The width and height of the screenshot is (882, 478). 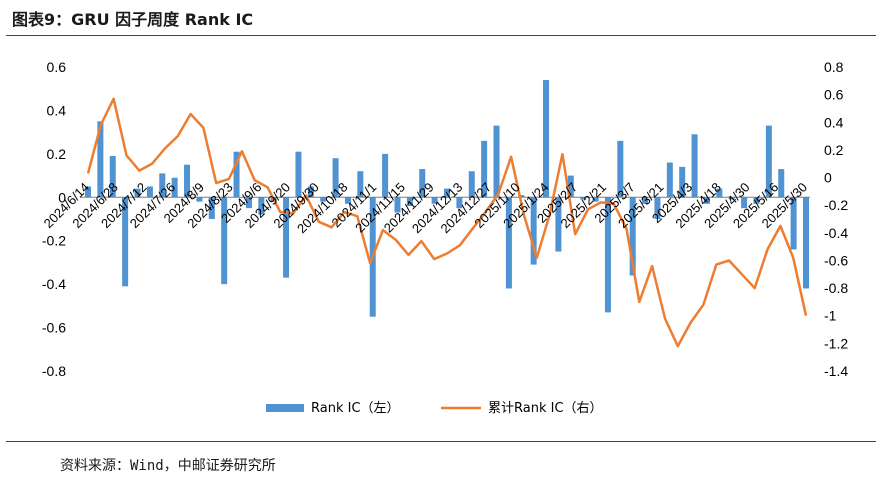 What do you see at coordinates (441, 441) in the screenshot?
I see `footer-rule` at bounding box center [441, 441].